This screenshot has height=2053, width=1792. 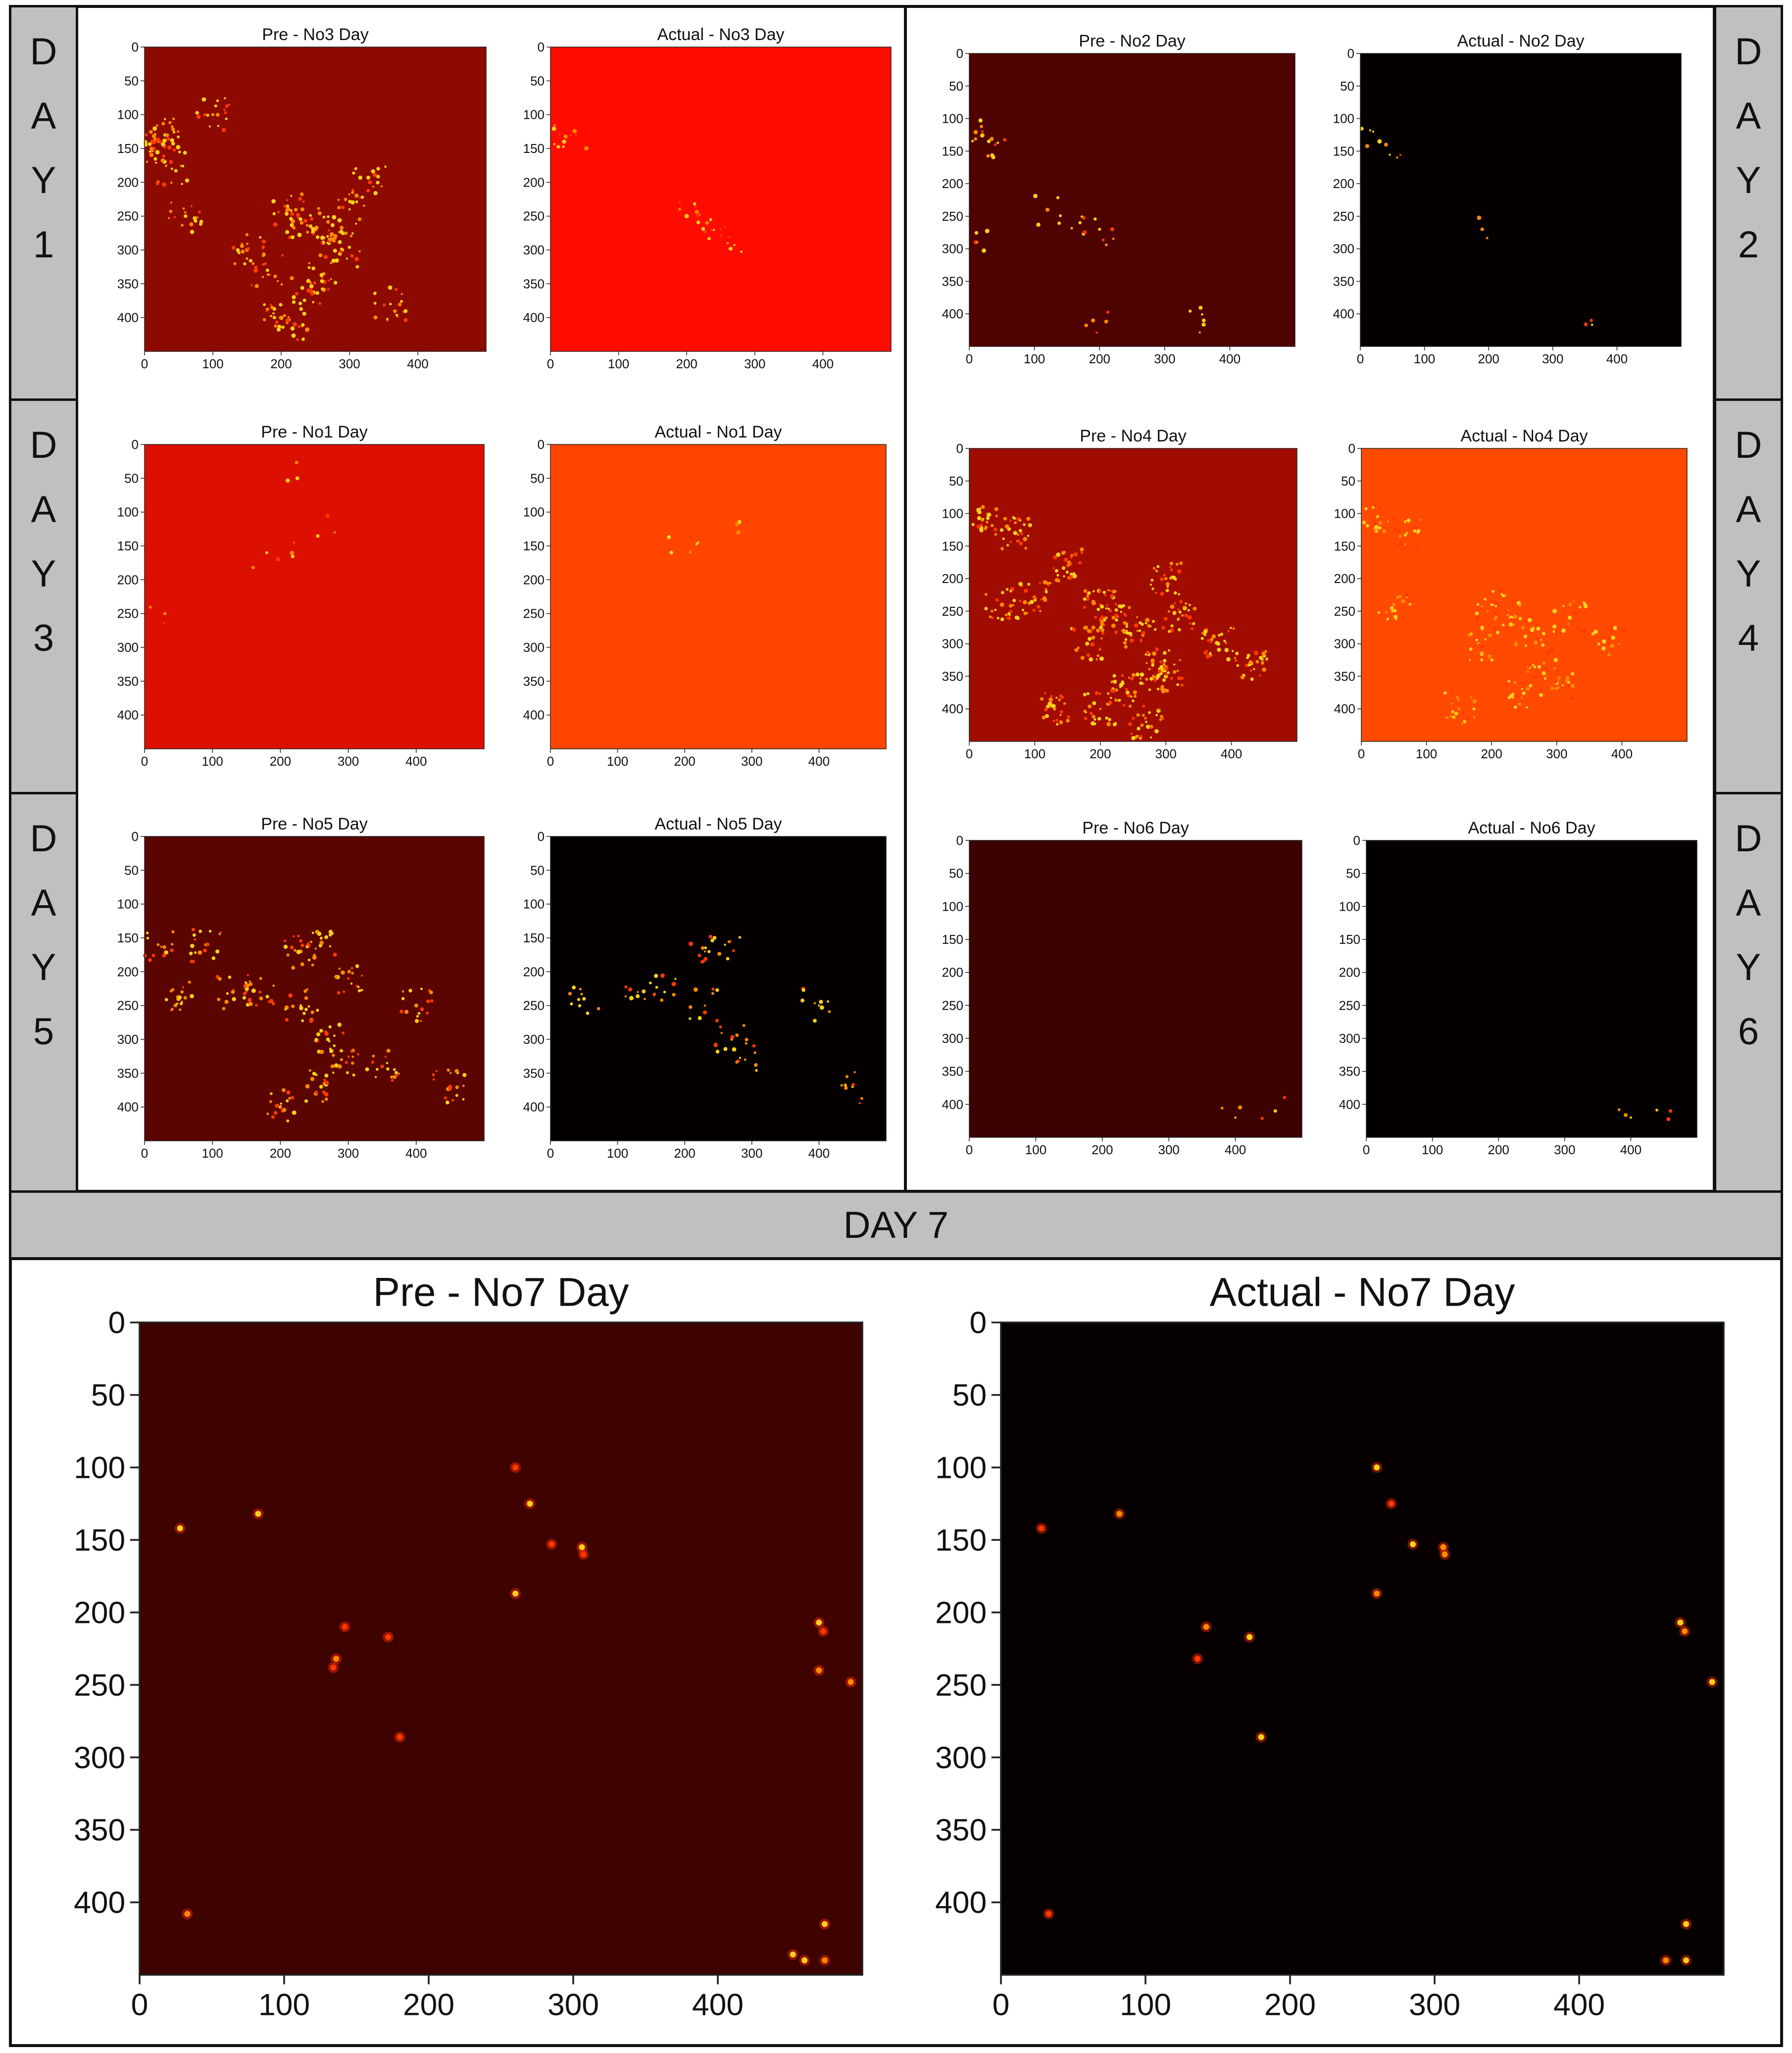 I want to click on x-tick-label: 200, so click(x=280, y=762).